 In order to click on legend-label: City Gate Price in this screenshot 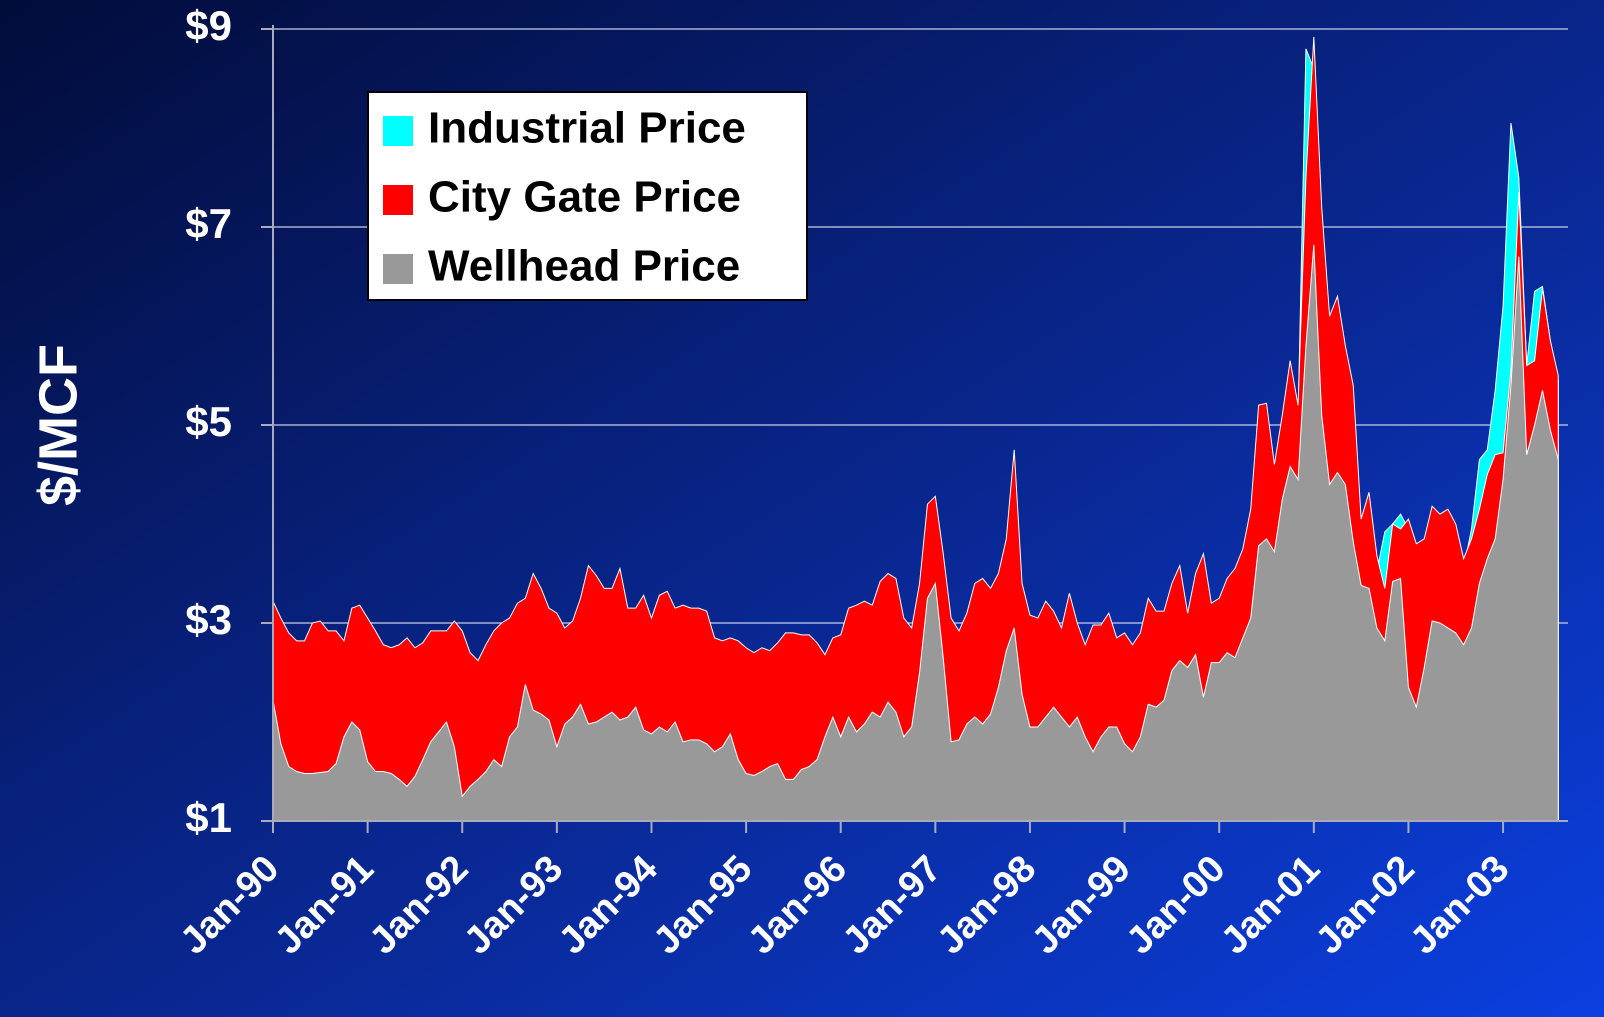, I will do `click(584, 197)`.